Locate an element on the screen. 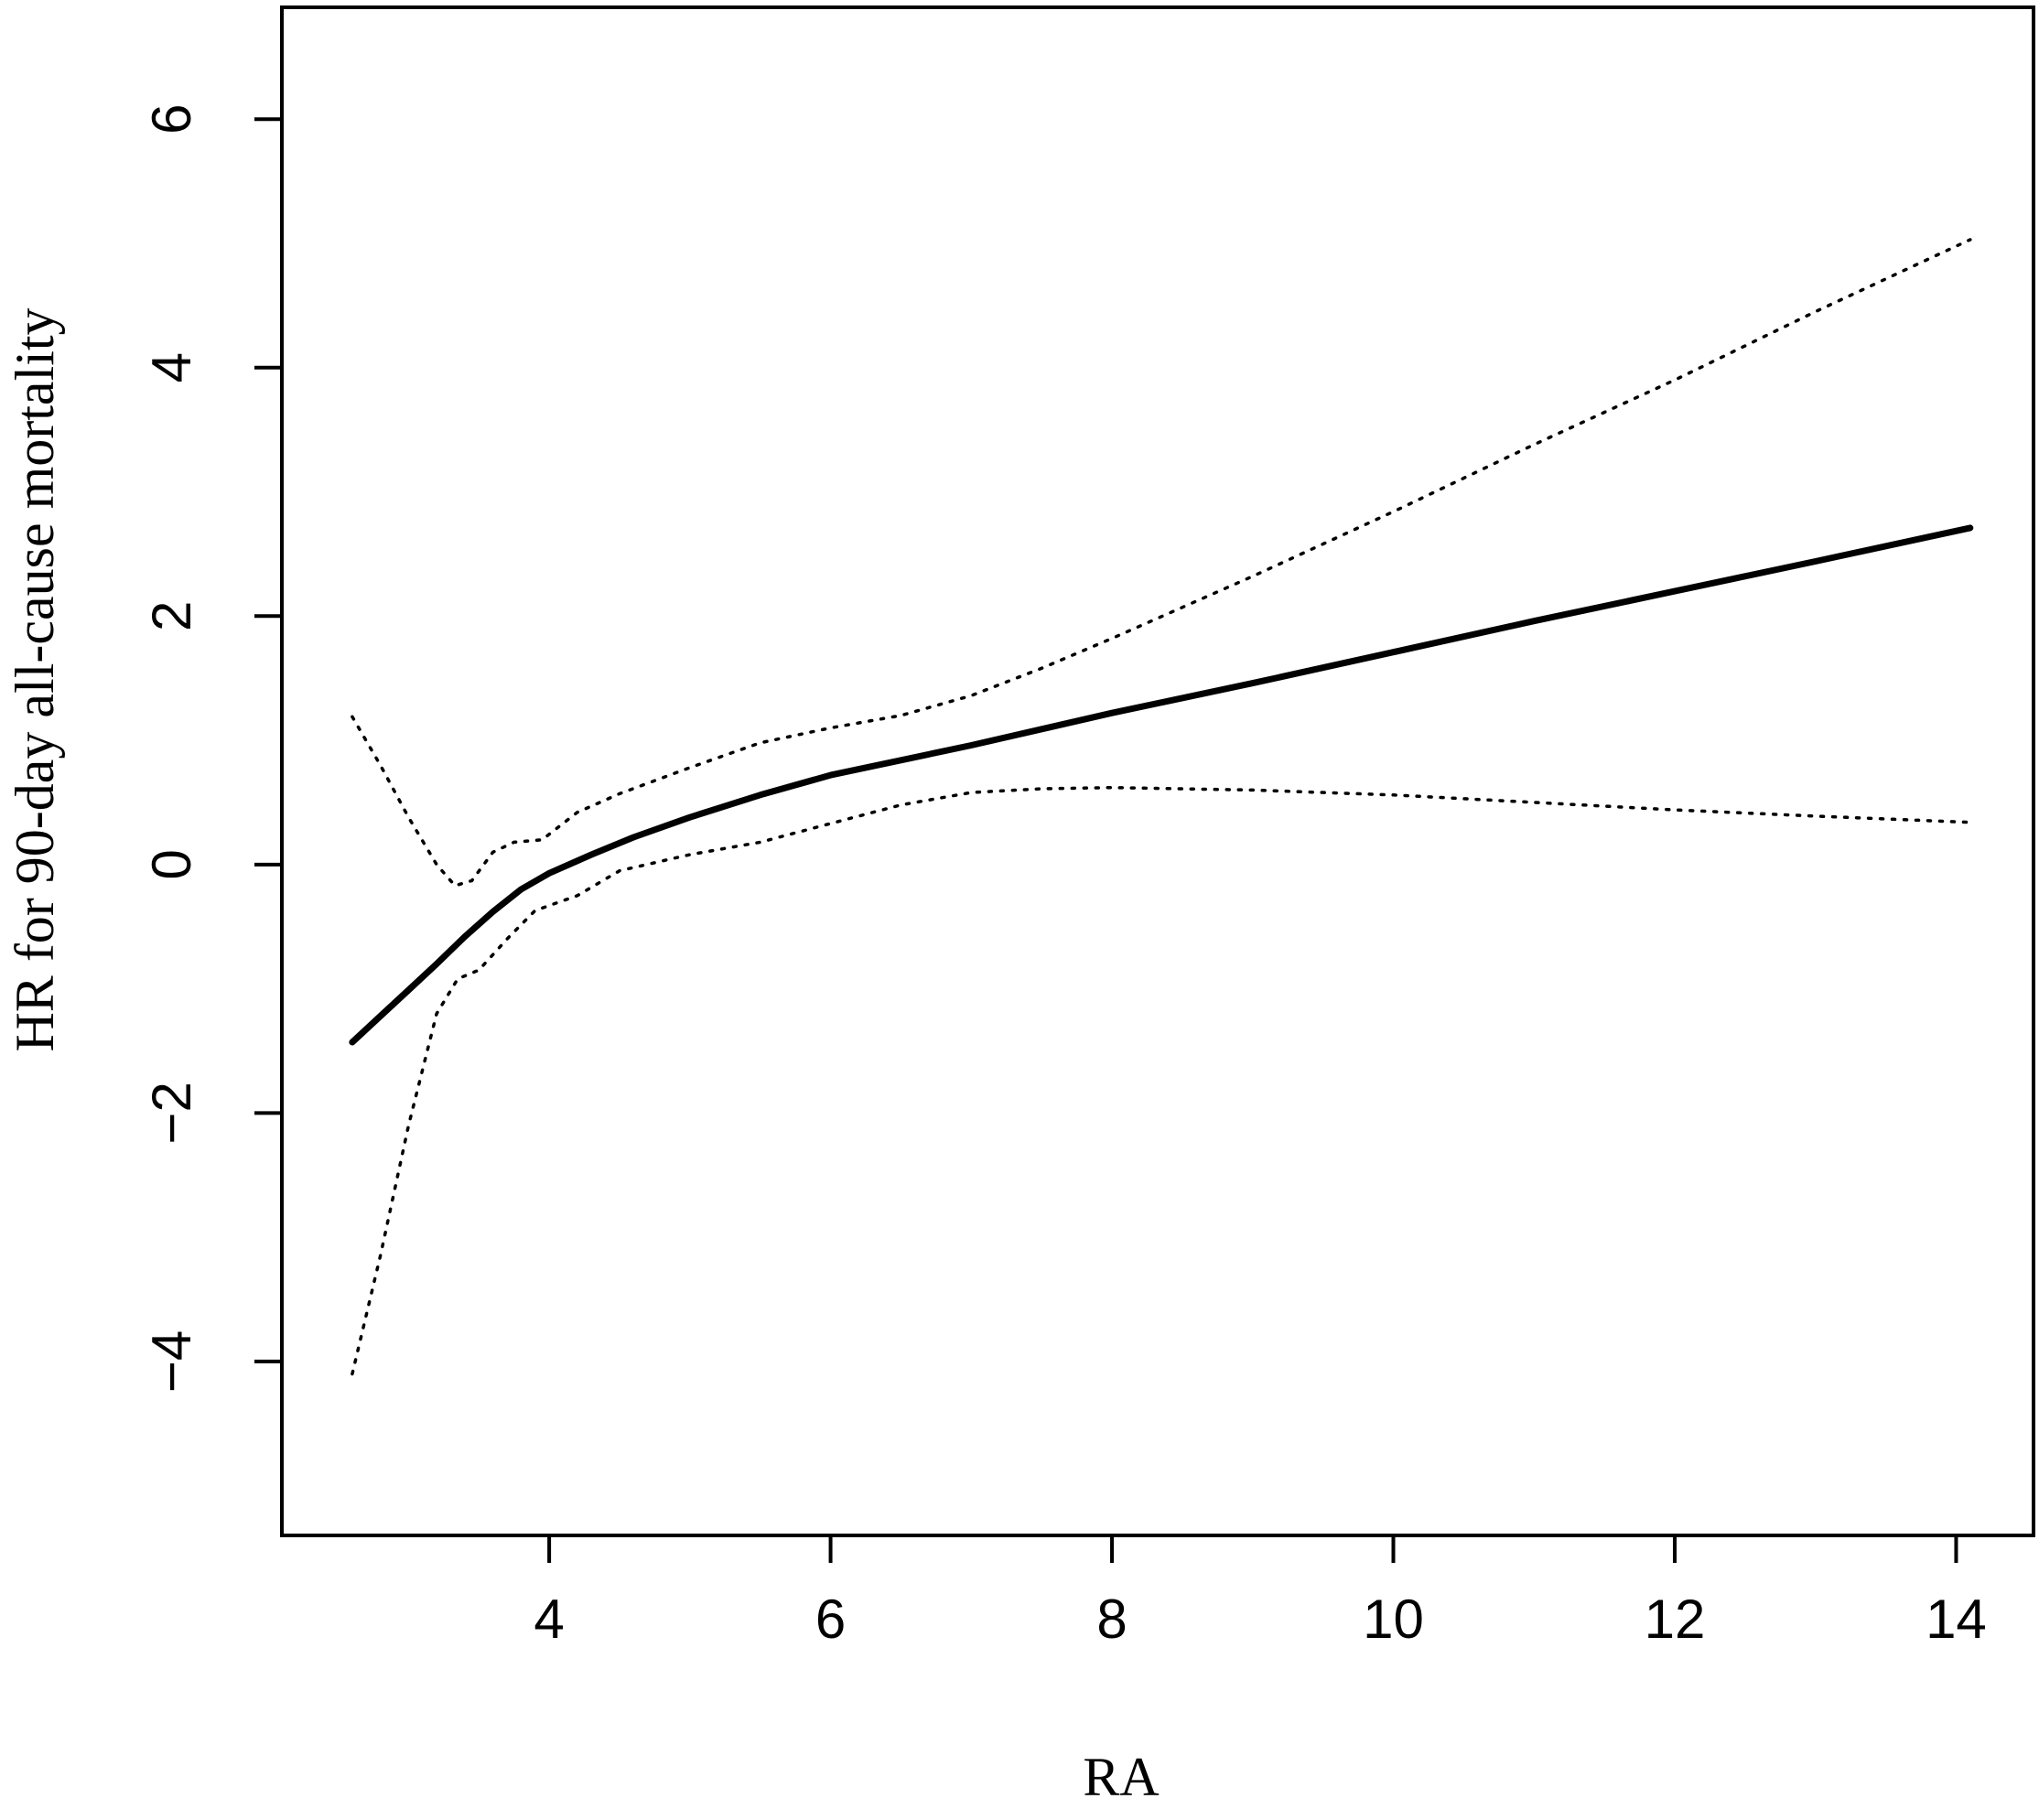 Image resolution: width=2039 pixels, height=1820 pixels. x-axis-label: RA is located at coordinates (1121, 1777).